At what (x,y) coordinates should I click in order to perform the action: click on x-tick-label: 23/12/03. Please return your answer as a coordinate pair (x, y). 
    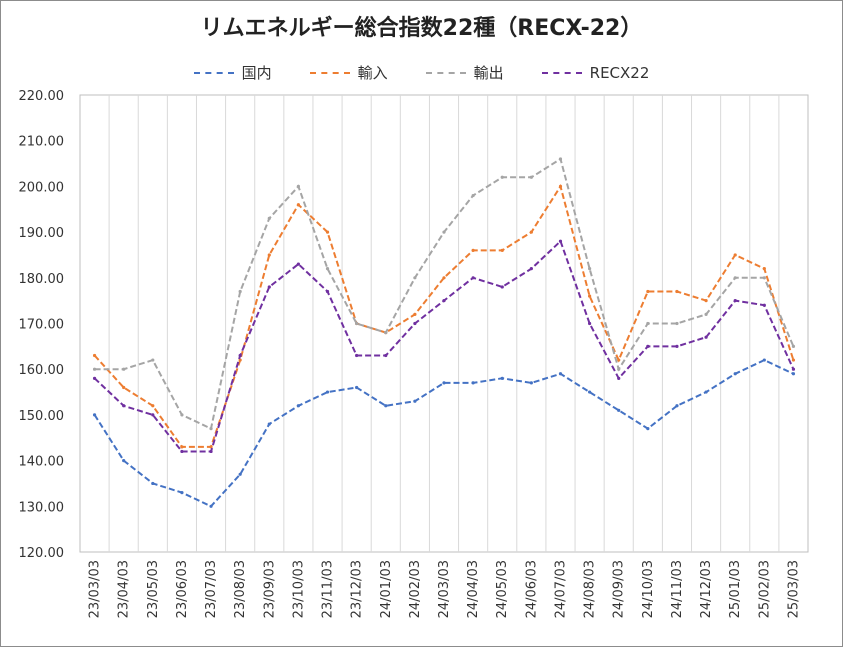
    Looking at the image, I should click on (357, 589).